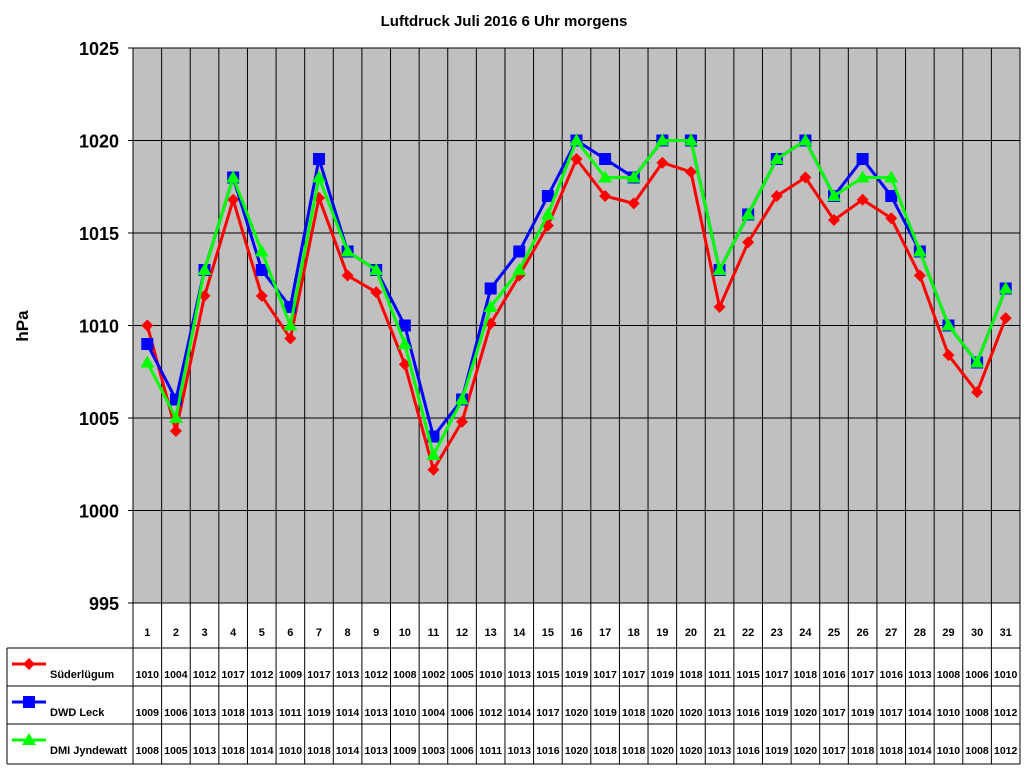  Describe the element at coordinates (348, 633) in the screenshot. I see `x-tick-label: 8` at that location.